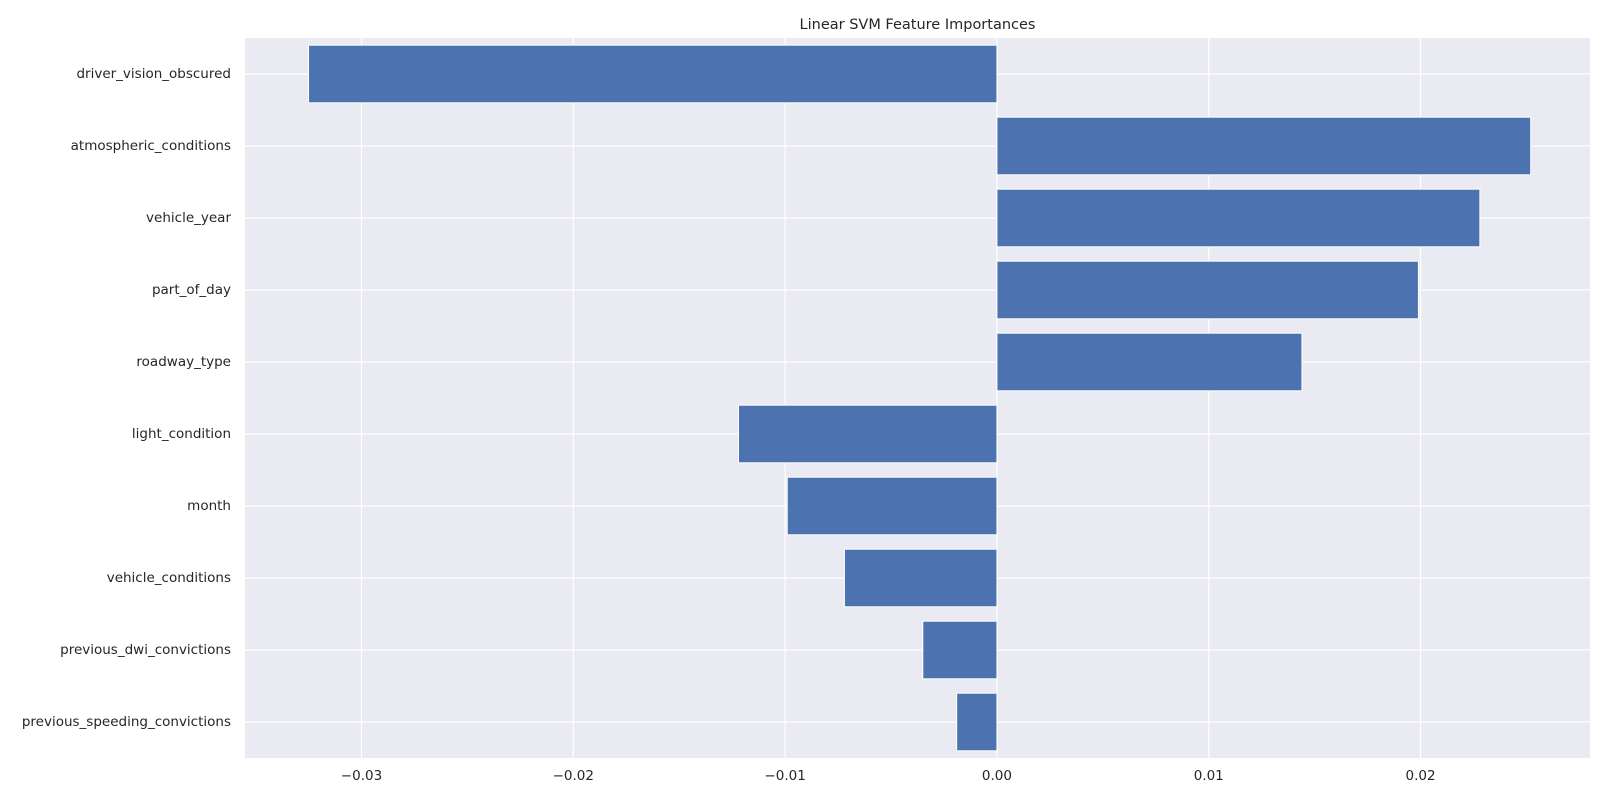 The image size is (1600, 804). Describe the element at coordinates (1149, 362) in the screenshot. I see `bar-roadway-type` at that location.